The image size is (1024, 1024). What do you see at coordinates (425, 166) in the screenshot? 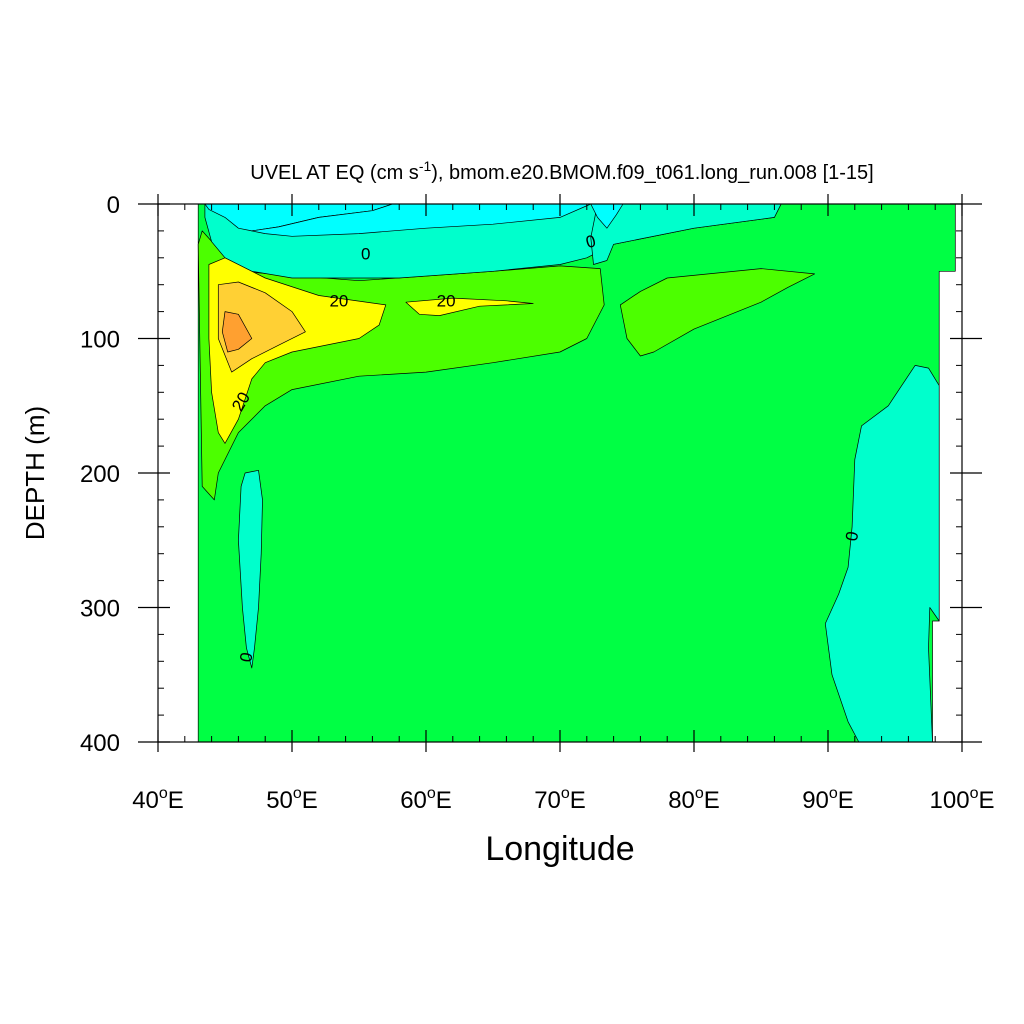
I see `title-unit-exponent: -1` at bounding box center [425, 166].